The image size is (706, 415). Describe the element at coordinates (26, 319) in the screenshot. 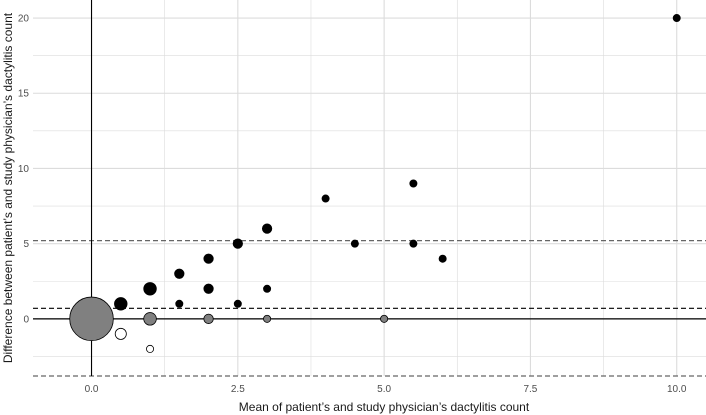

I see `y-tick-label: 0` at that location.